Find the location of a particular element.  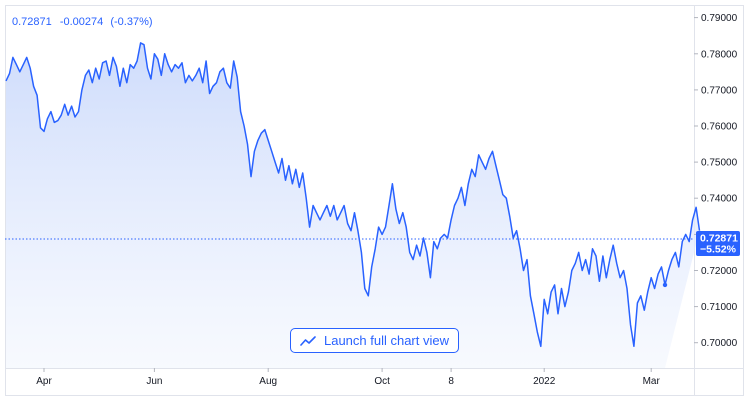

last-price-tag: 0.72871 −5.52% is located at coordinates (718, 243).